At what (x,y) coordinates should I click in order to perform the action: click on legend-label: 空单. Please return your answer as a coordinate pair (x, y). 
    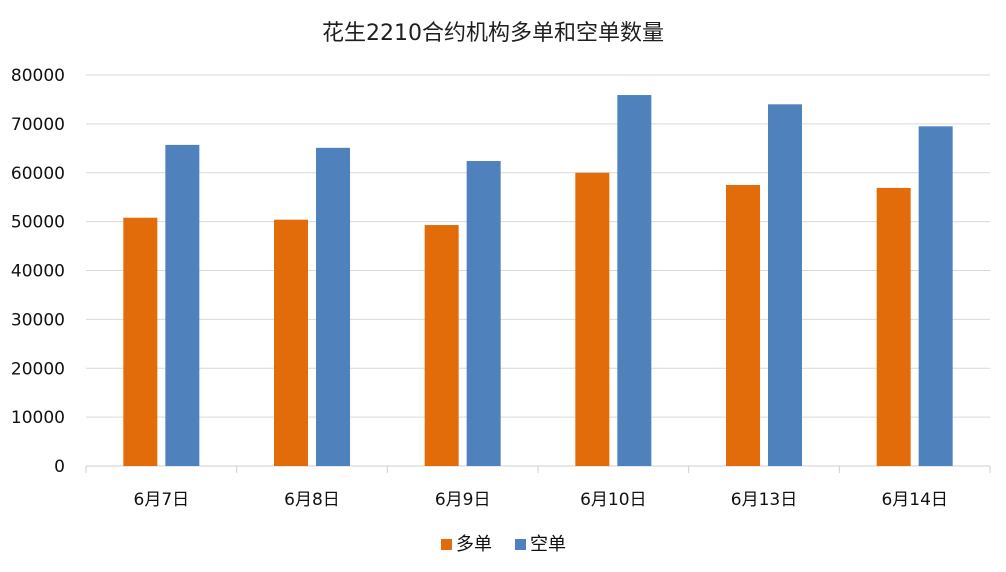
    Looking at the image, I should click on (548, 544).